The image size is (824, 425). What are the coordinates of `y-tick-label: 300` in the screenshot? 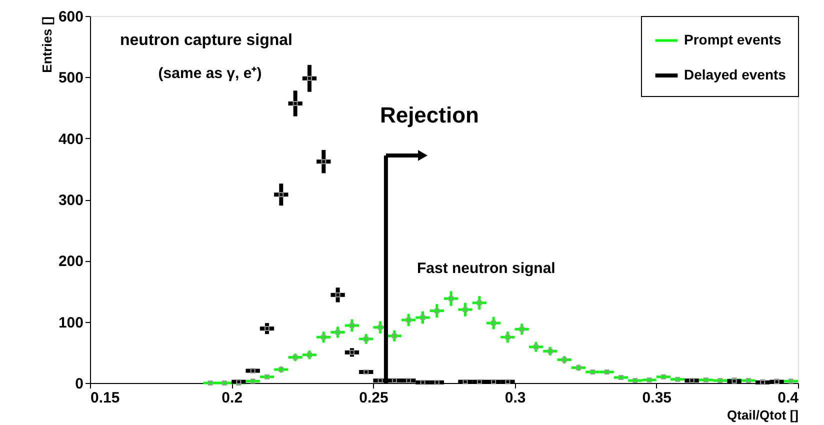 It's located at (71, 200).